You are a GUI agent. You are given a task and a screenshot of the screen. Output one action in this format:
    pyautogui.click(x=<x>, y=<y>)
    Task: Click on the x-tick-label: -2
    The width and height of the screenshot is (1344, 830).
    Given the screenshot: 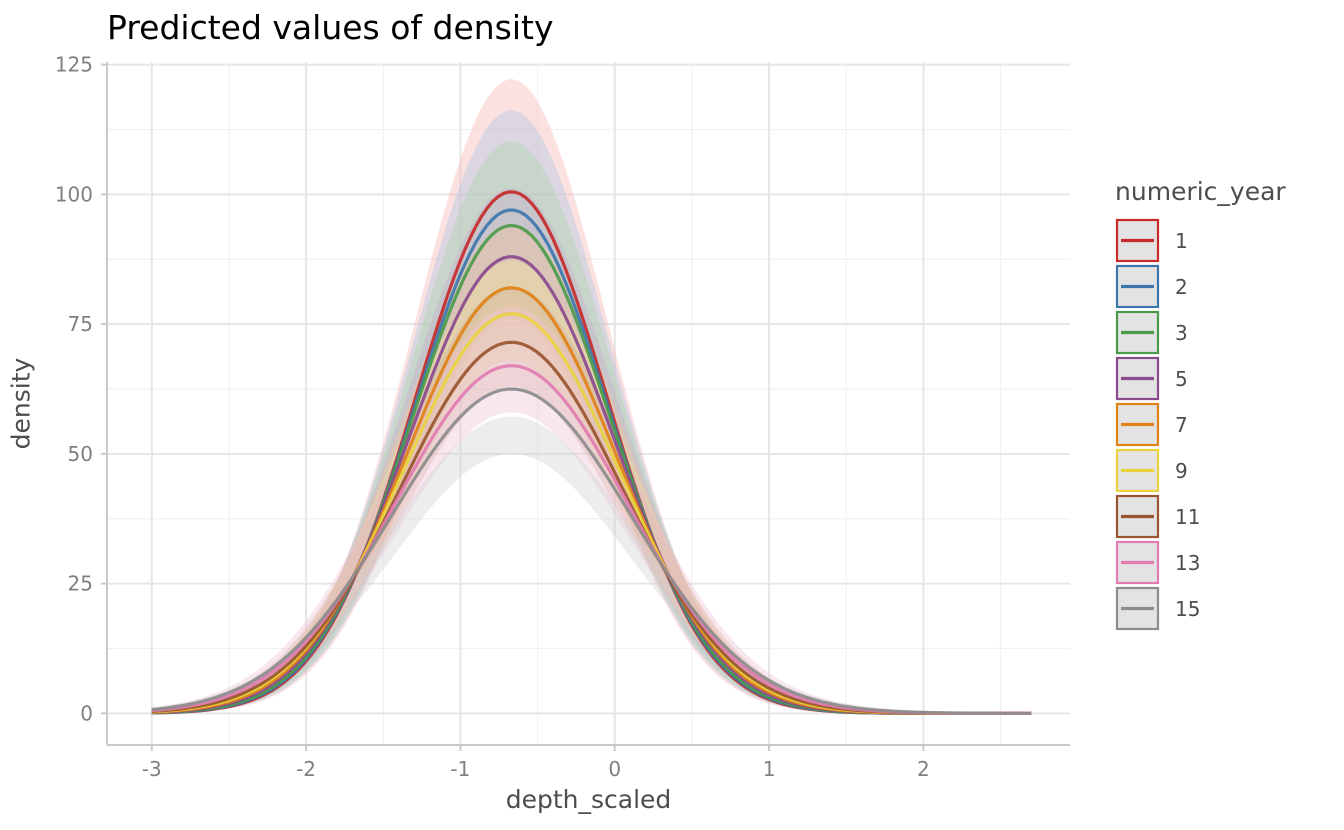 What is the action you would take?
    pyautogui.click(x=306, y=769)
    